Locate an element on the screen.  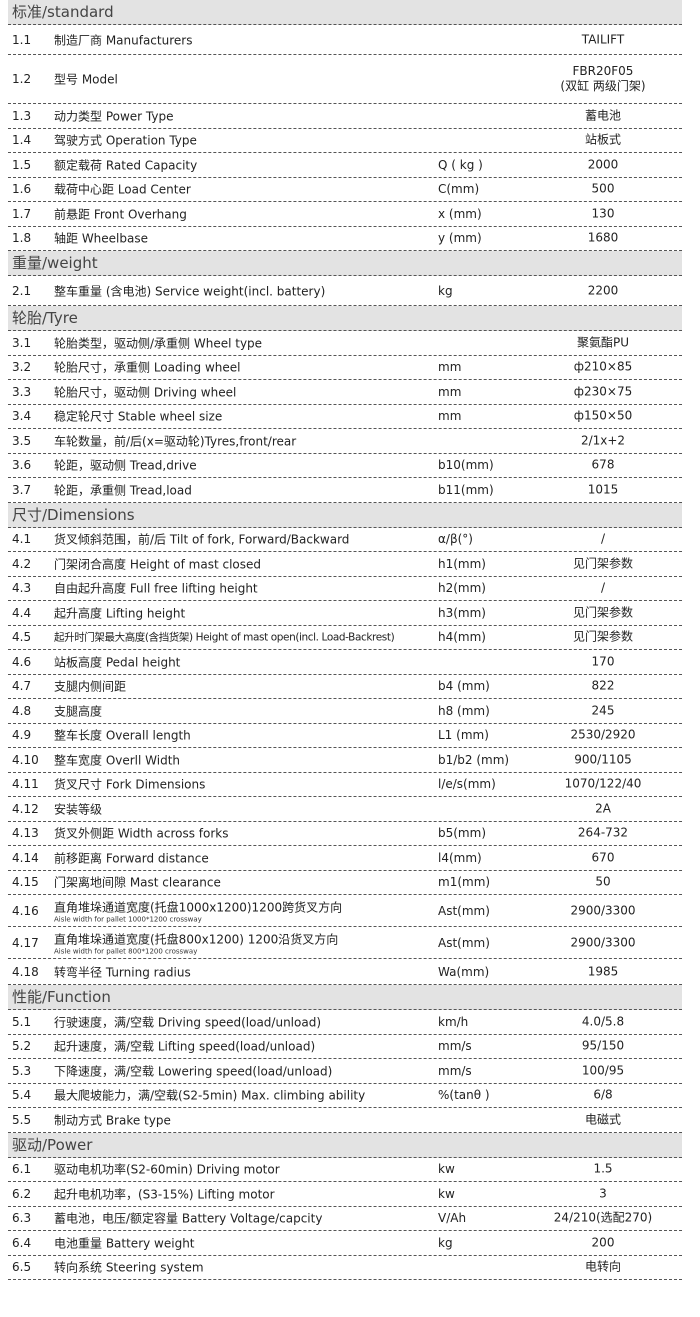
row-number: 4.11 is located at coordinates (25, 784).